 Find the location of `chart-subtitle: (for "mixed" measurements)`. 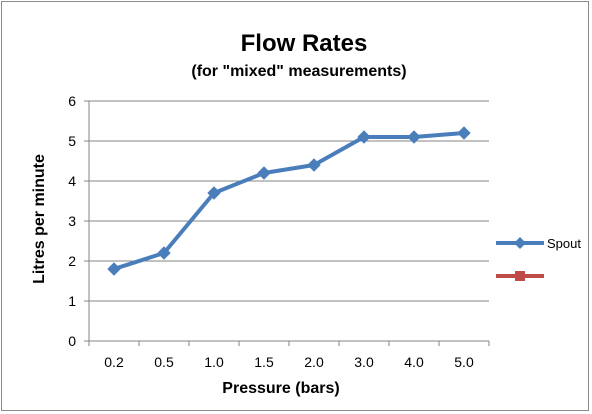

chart-subtitle: (for "mixed" measurements) is located at coordinates (298, 71).